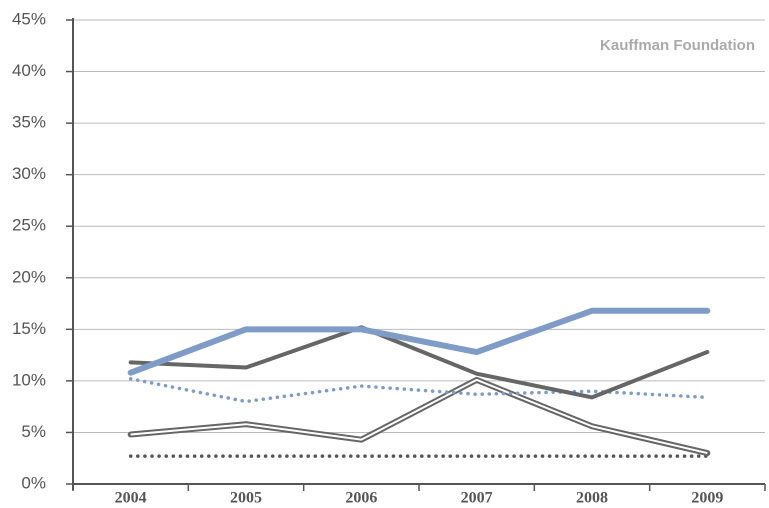 The width and height of the screenshot is (769, 508). Describe the element at coordinates (246, 498) in the screenshot. I see `x-tick-label: 2005` at that location.